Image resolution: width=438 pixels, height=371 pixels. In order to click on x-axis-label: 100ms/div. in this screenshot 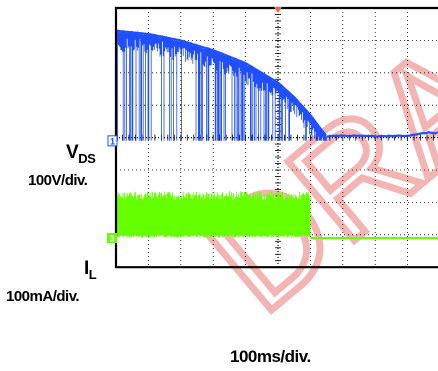, I will do `click(270, 356)`.